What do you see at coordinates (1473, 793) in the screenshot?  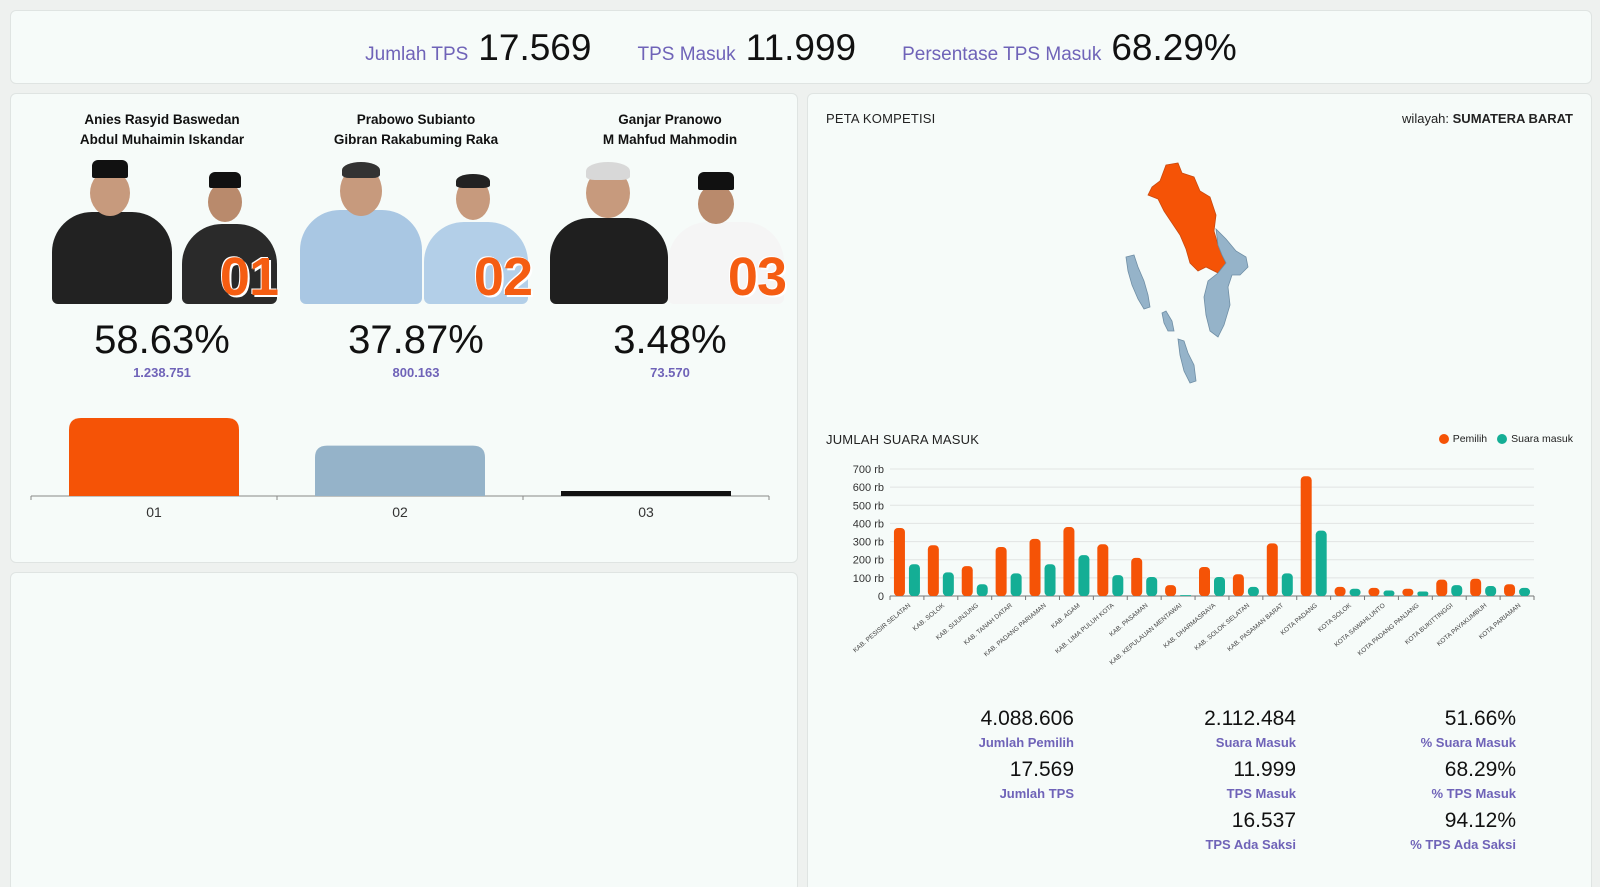 I see `summary-label: % TPS Masuk` at bounding box center [1473, 793].